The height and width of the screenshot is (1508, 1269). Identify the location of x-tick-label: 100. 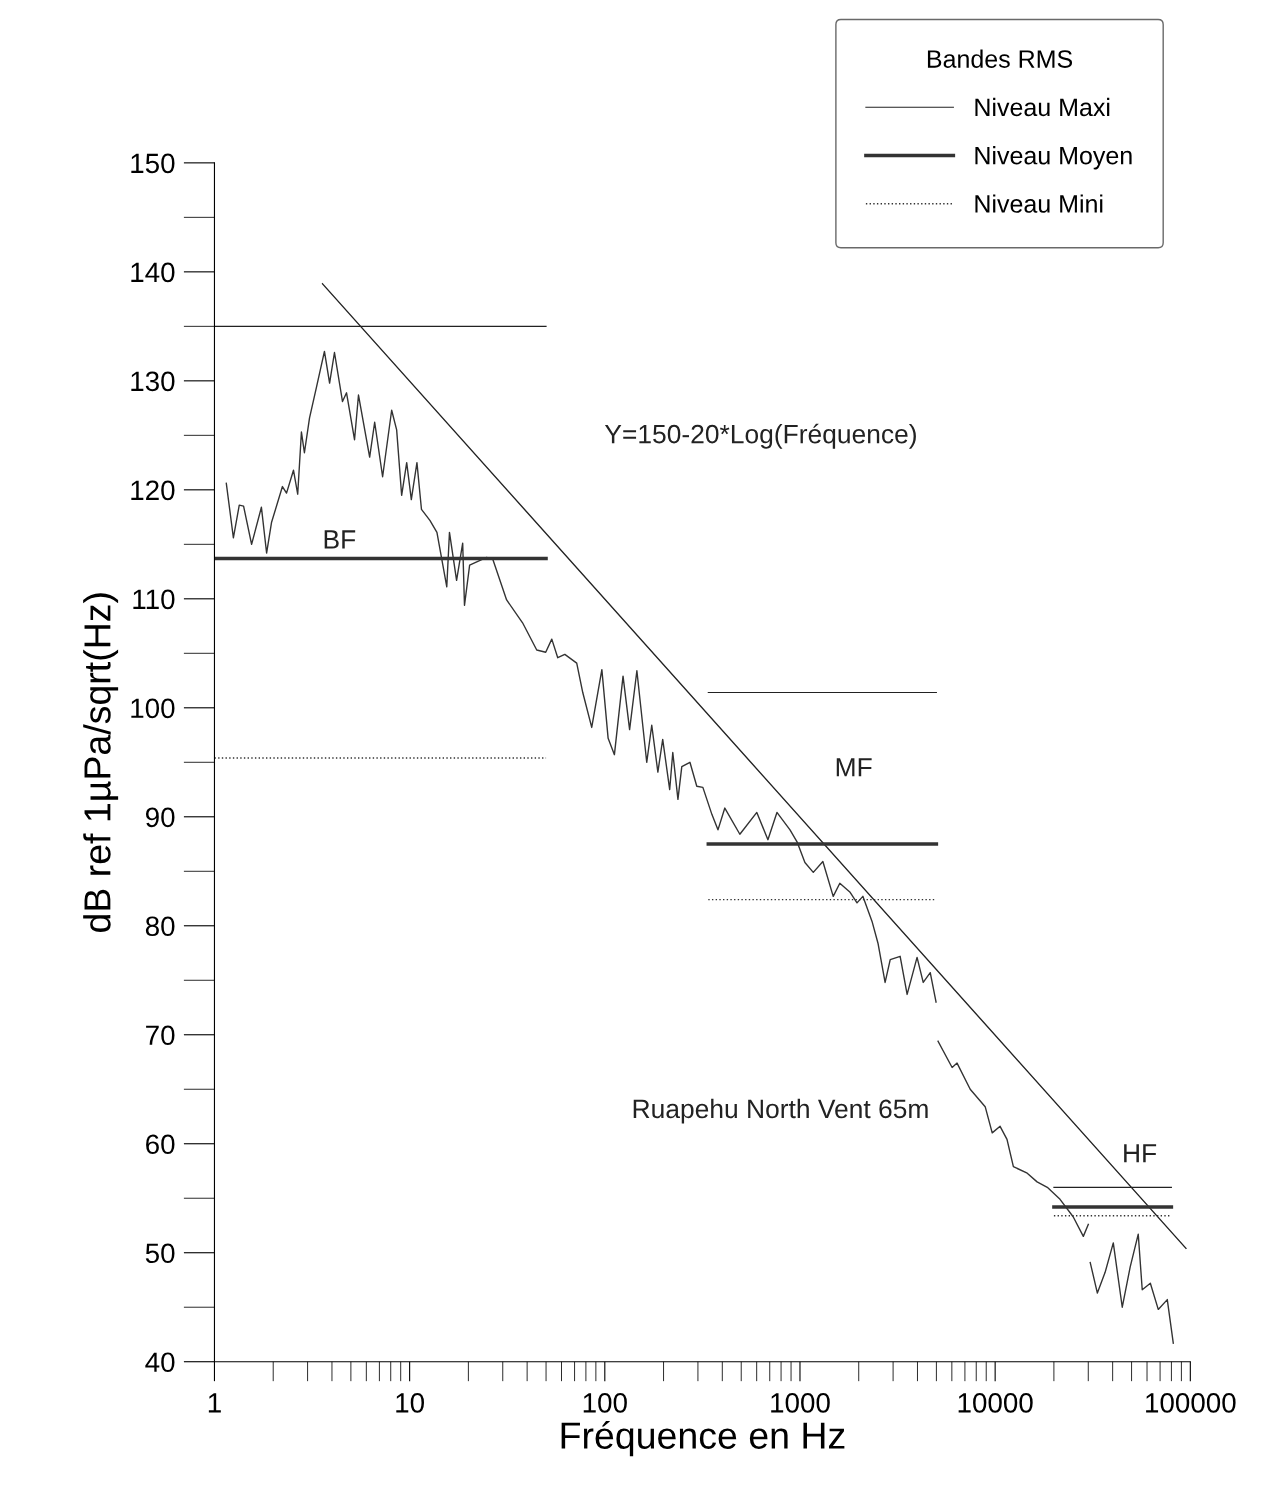
(605, 1403).